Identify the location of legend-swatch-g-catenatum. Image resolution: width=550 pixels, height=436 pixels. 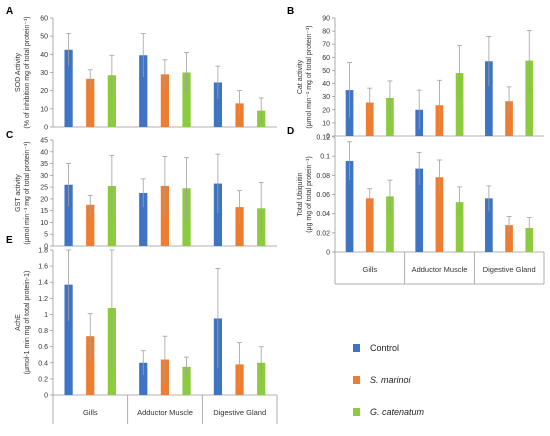
(356, 412).